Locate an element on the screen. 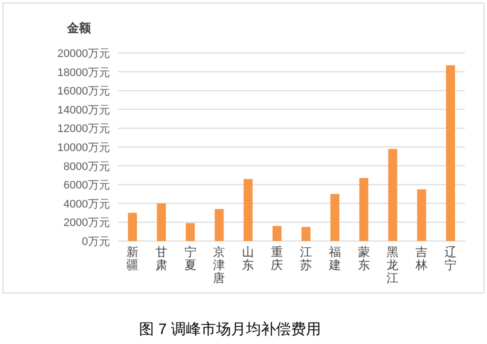 The image size is (487, 344). y-tick-label: 6000万元 is located at coordinates (87, 186).